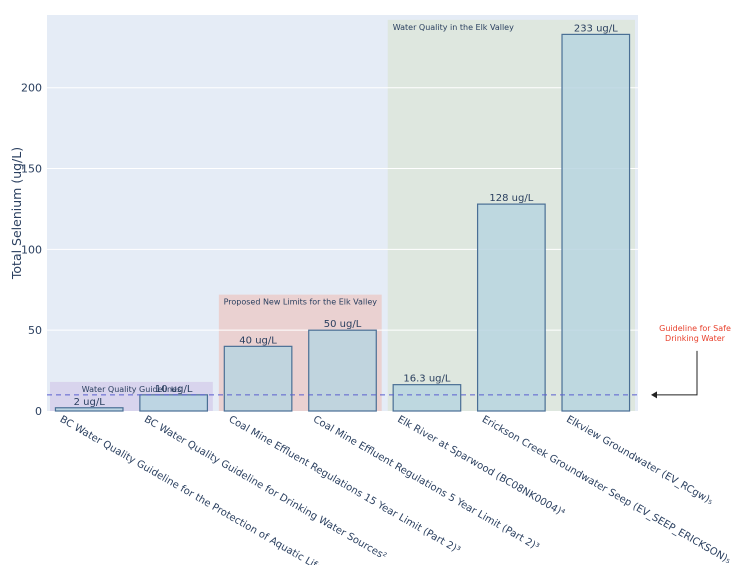 This screenshot has width=750, height=565. What do you see at coordinates (31, 88) in the screenshot?
I see `y-tick-label-200: 200` at bounding box center [31, 88].